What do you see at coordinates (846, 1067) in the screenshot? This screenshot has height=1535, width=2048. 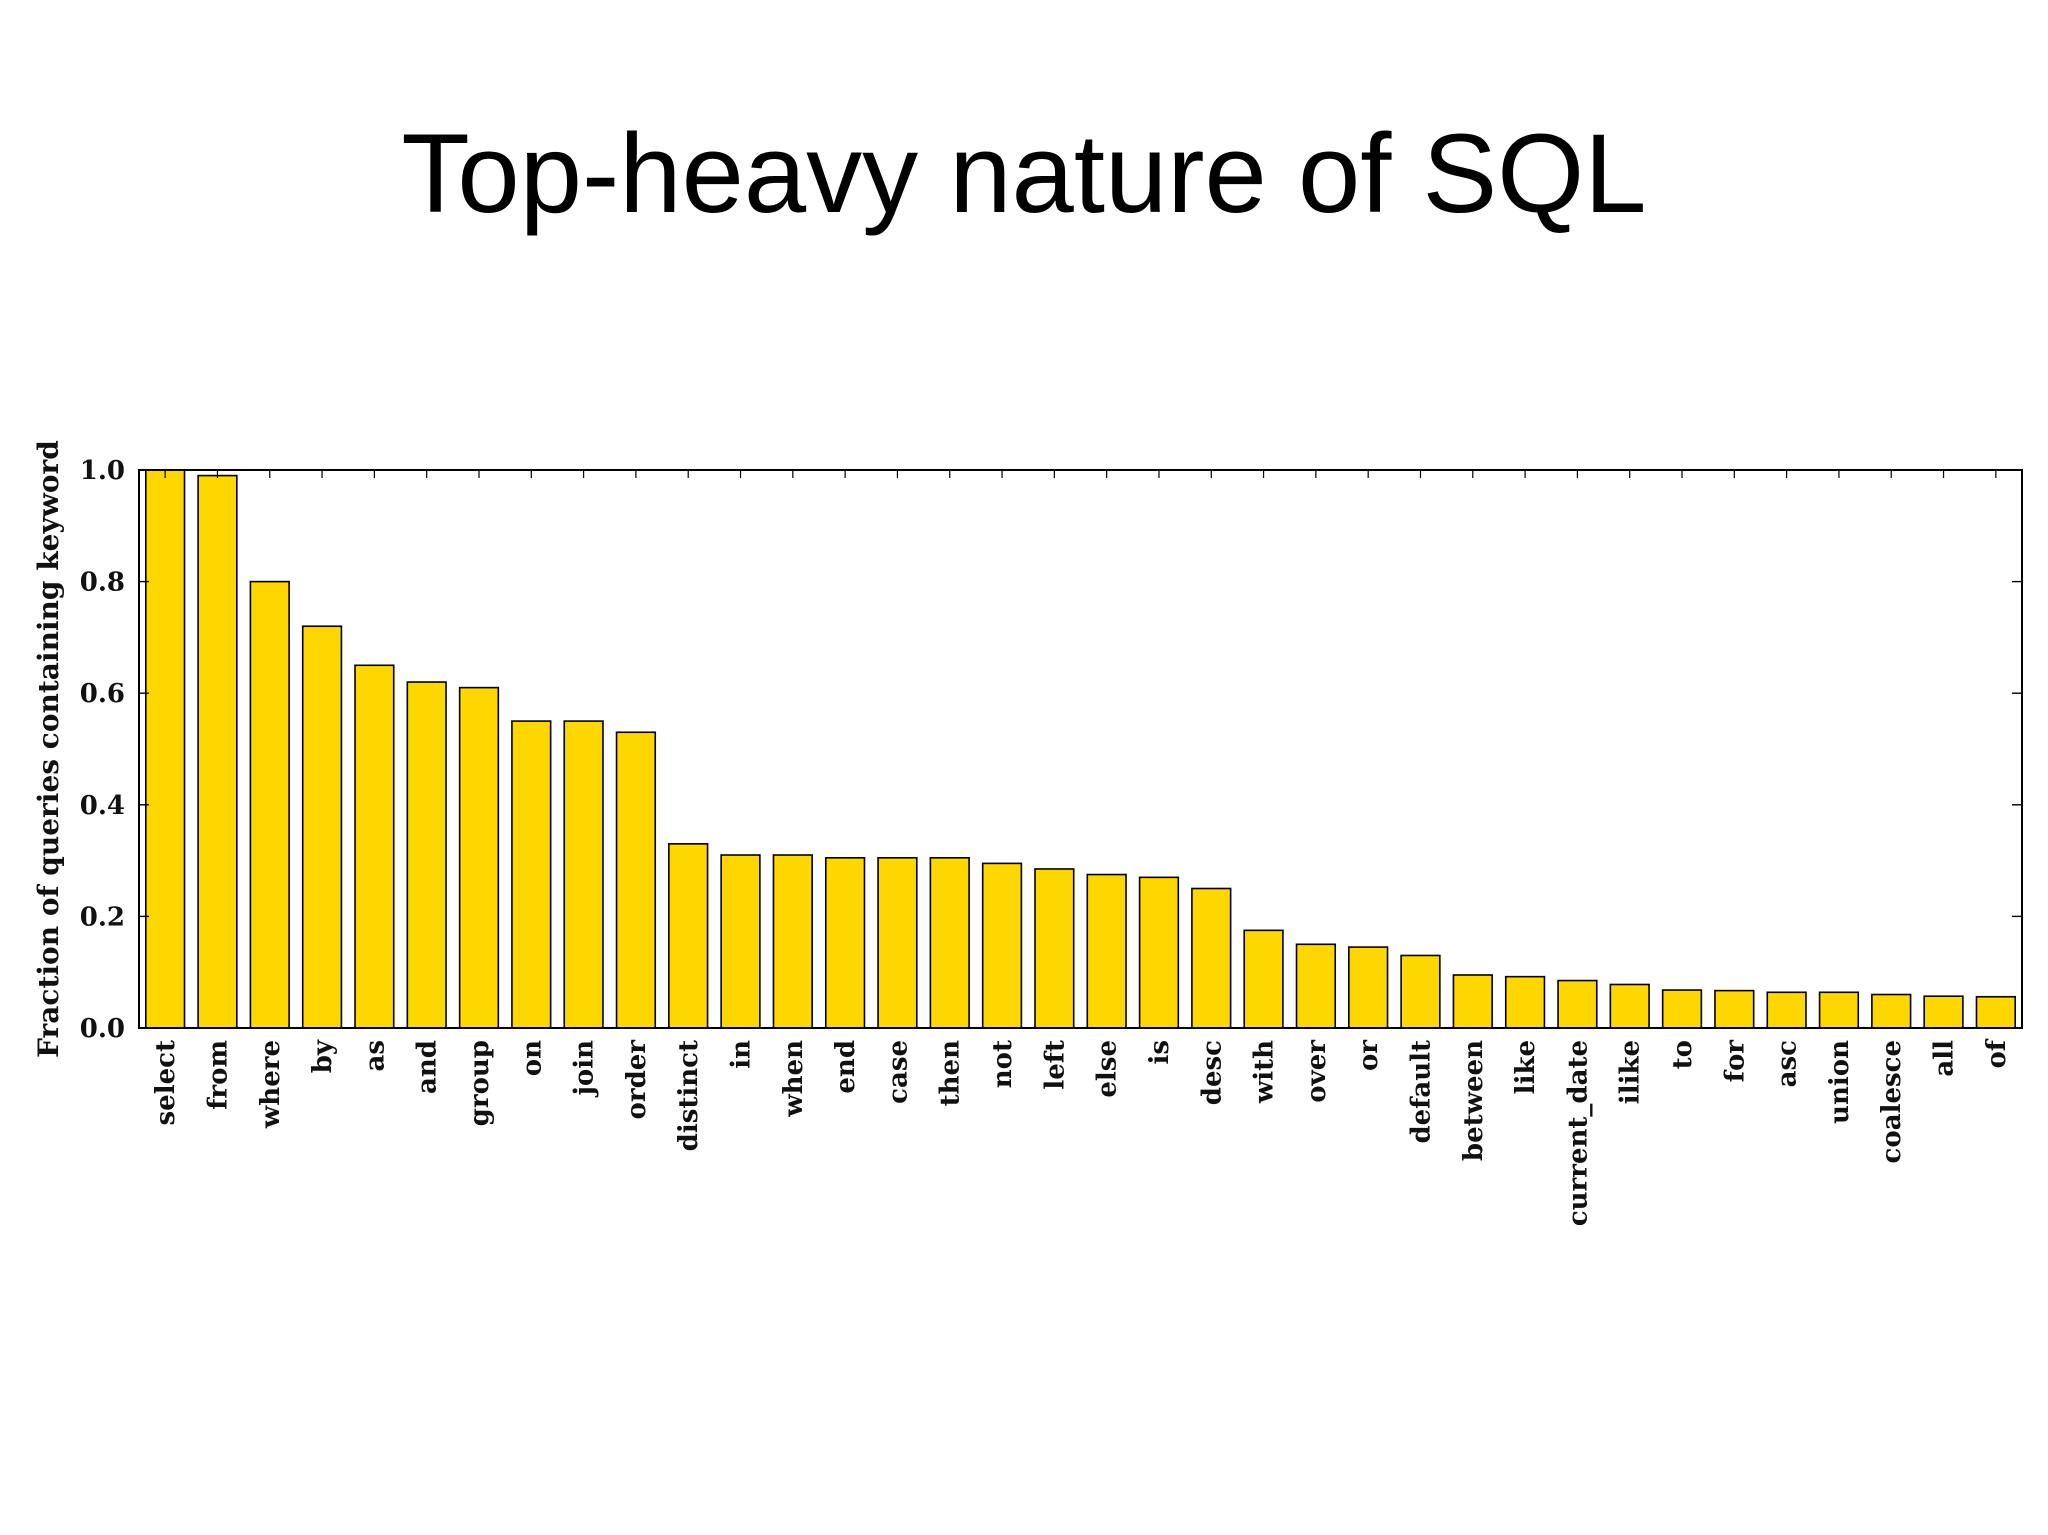 I see `x-tick-label: end` at bounding box center [846, 1067].